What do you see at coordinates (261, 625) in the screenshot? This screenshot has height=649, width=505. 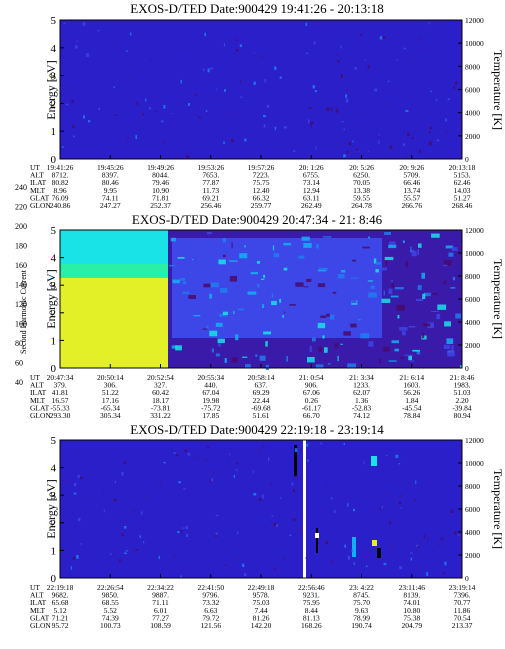 I see `orbit-cell: 142.20` at bounding box center [261, 625].